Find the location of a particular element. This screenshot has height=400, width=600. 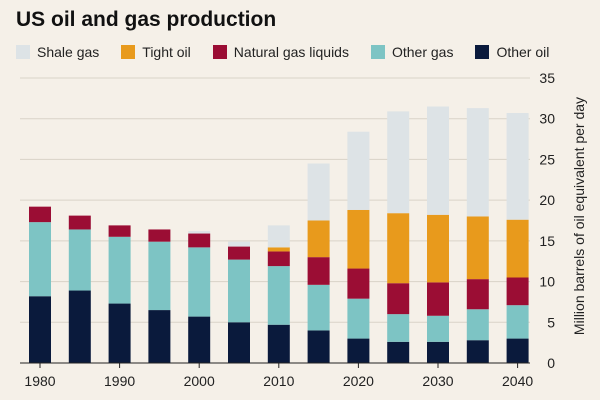

x-tick-label: 2020 is located at coordinates (358, 381).